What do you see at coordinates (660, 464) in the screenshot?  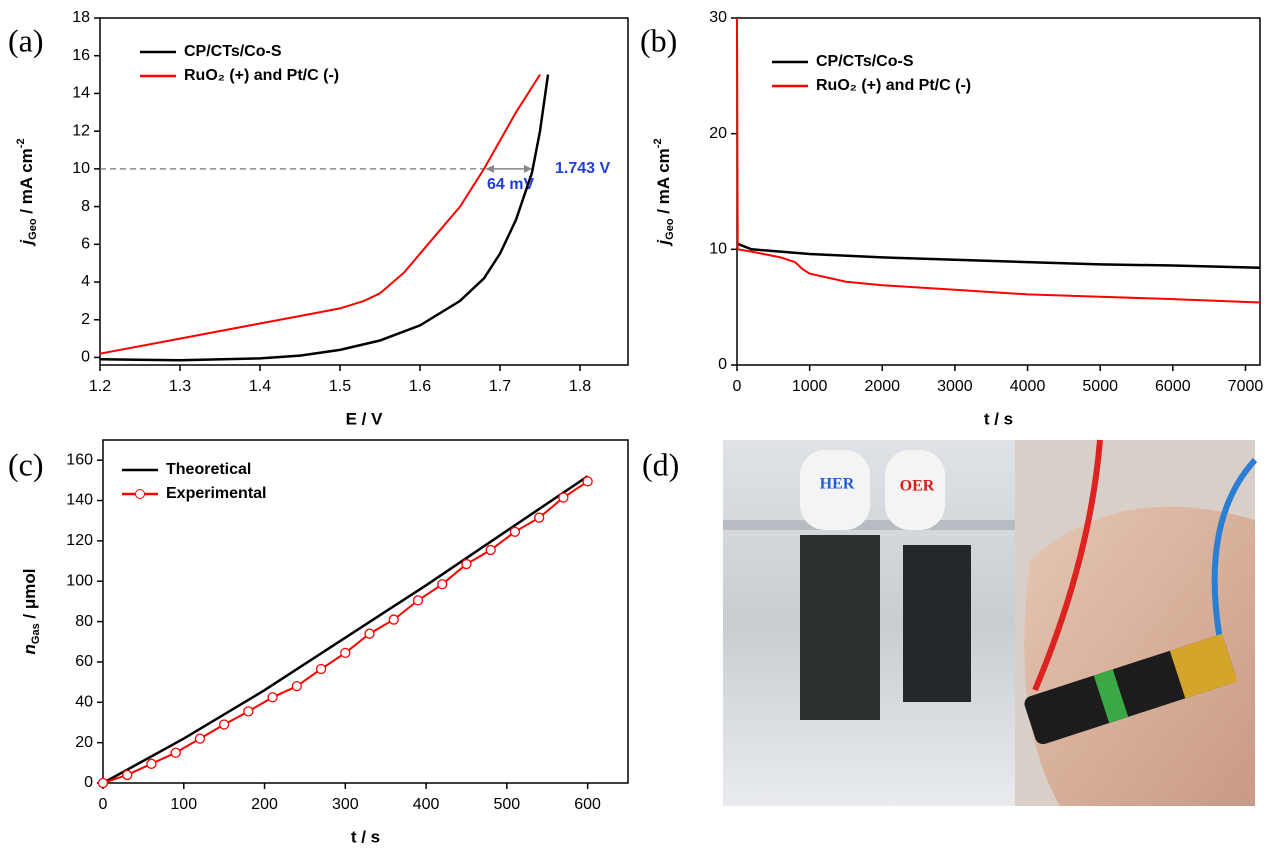 I see `panel-label: (d)` at bounding box center [660, 464].